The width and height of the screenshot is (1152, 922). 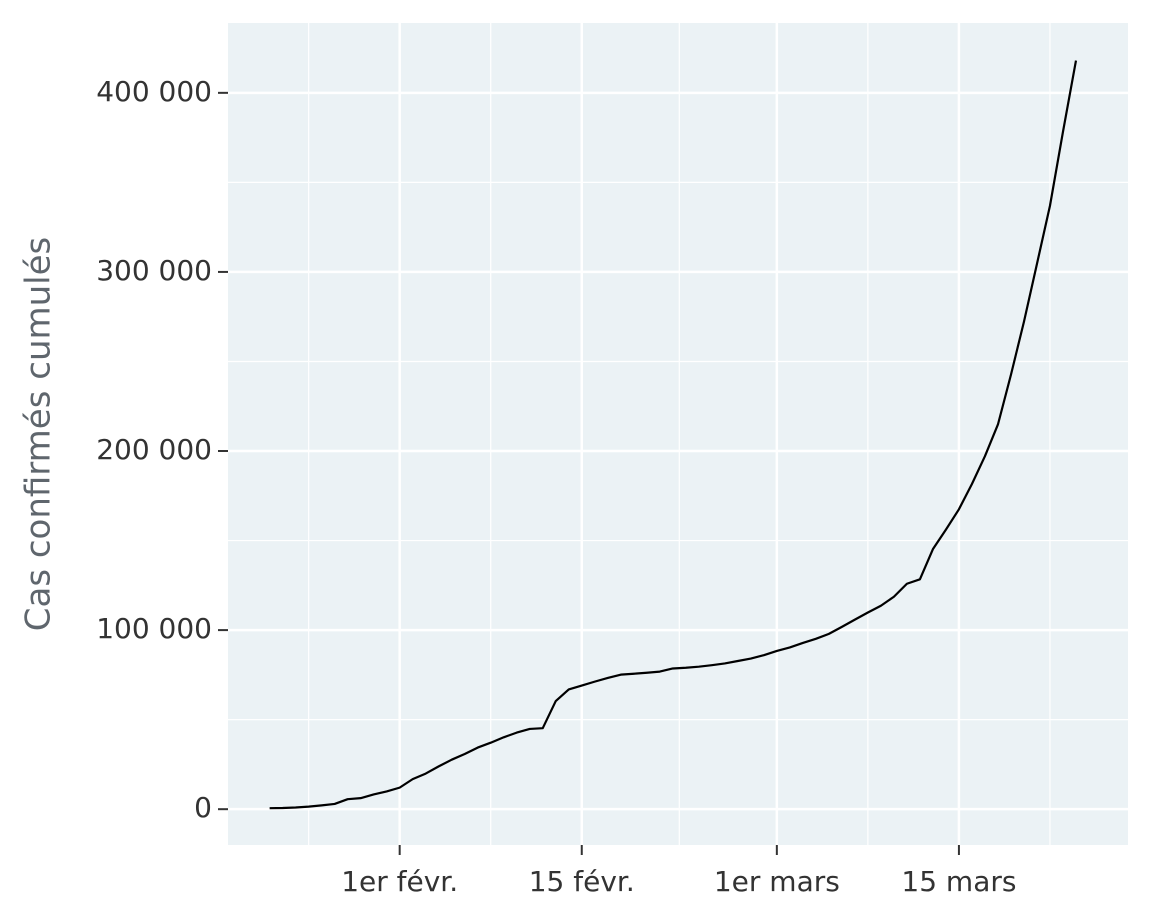 I want to click on x-tick-label: 1er mars, so click(x=777, y=881).